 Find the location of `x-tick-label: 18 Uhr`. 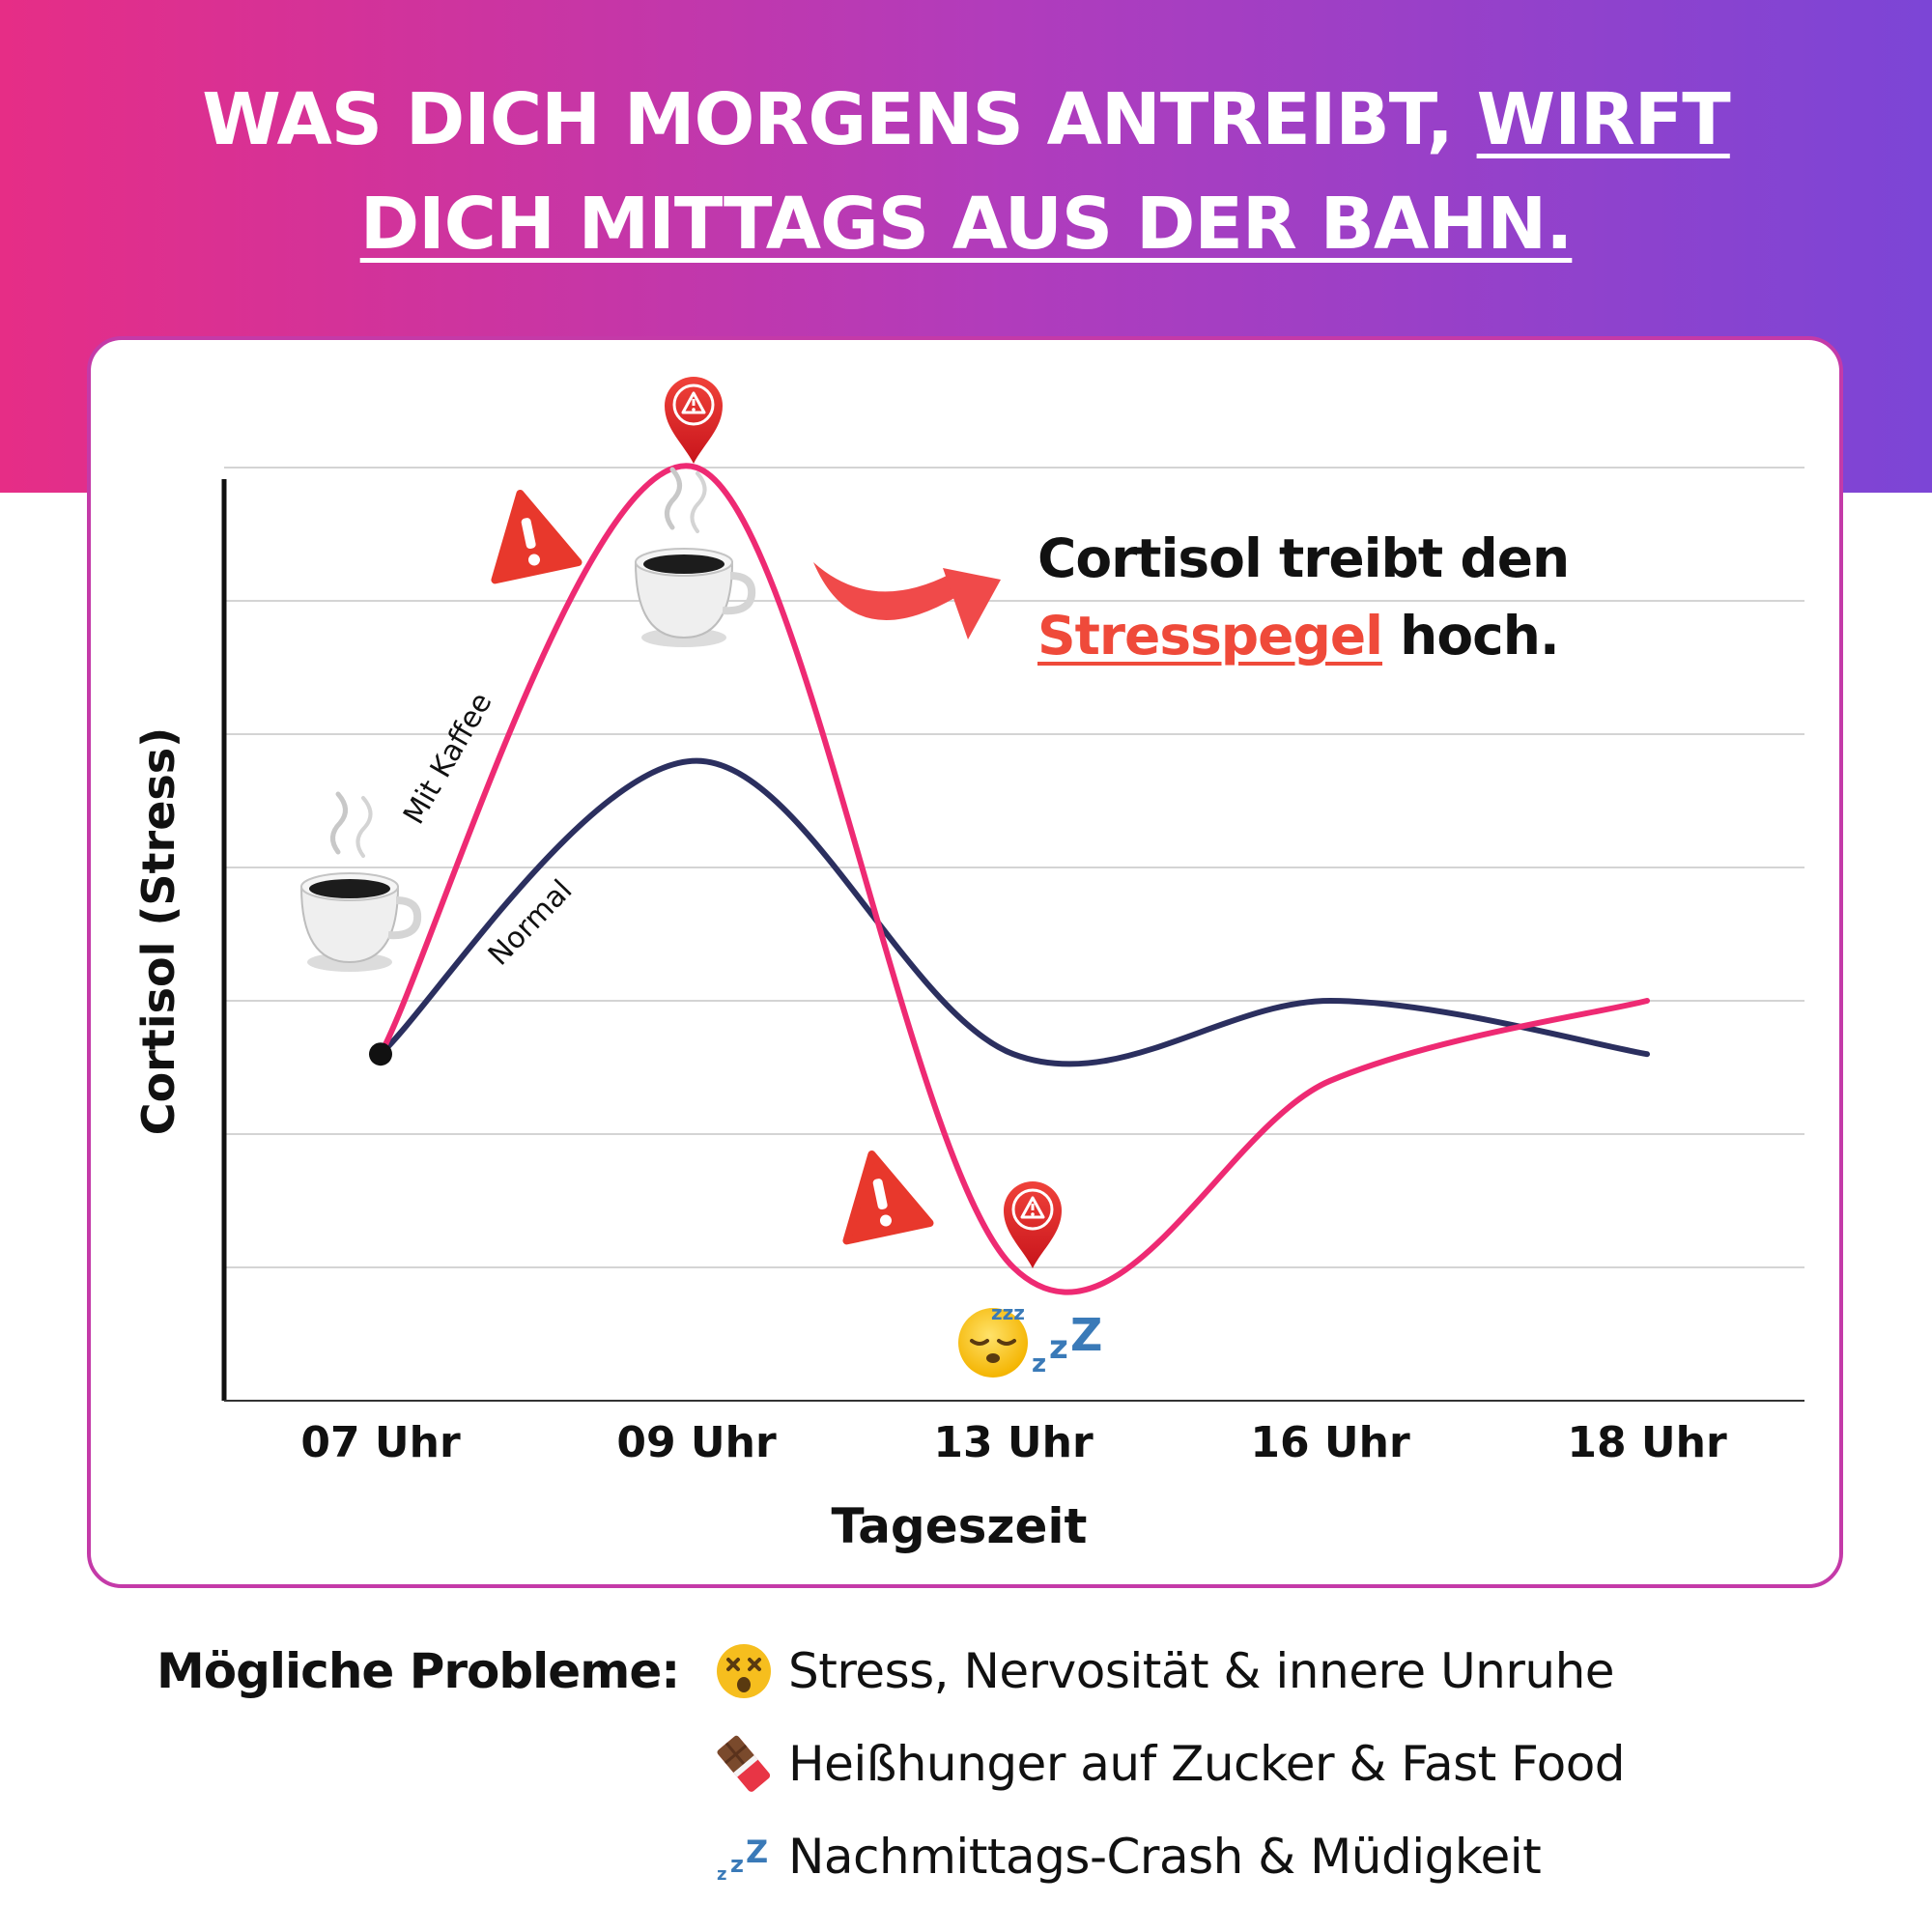

x-tick-label: 18 Uhr is located at coordinates (1647, 1442).